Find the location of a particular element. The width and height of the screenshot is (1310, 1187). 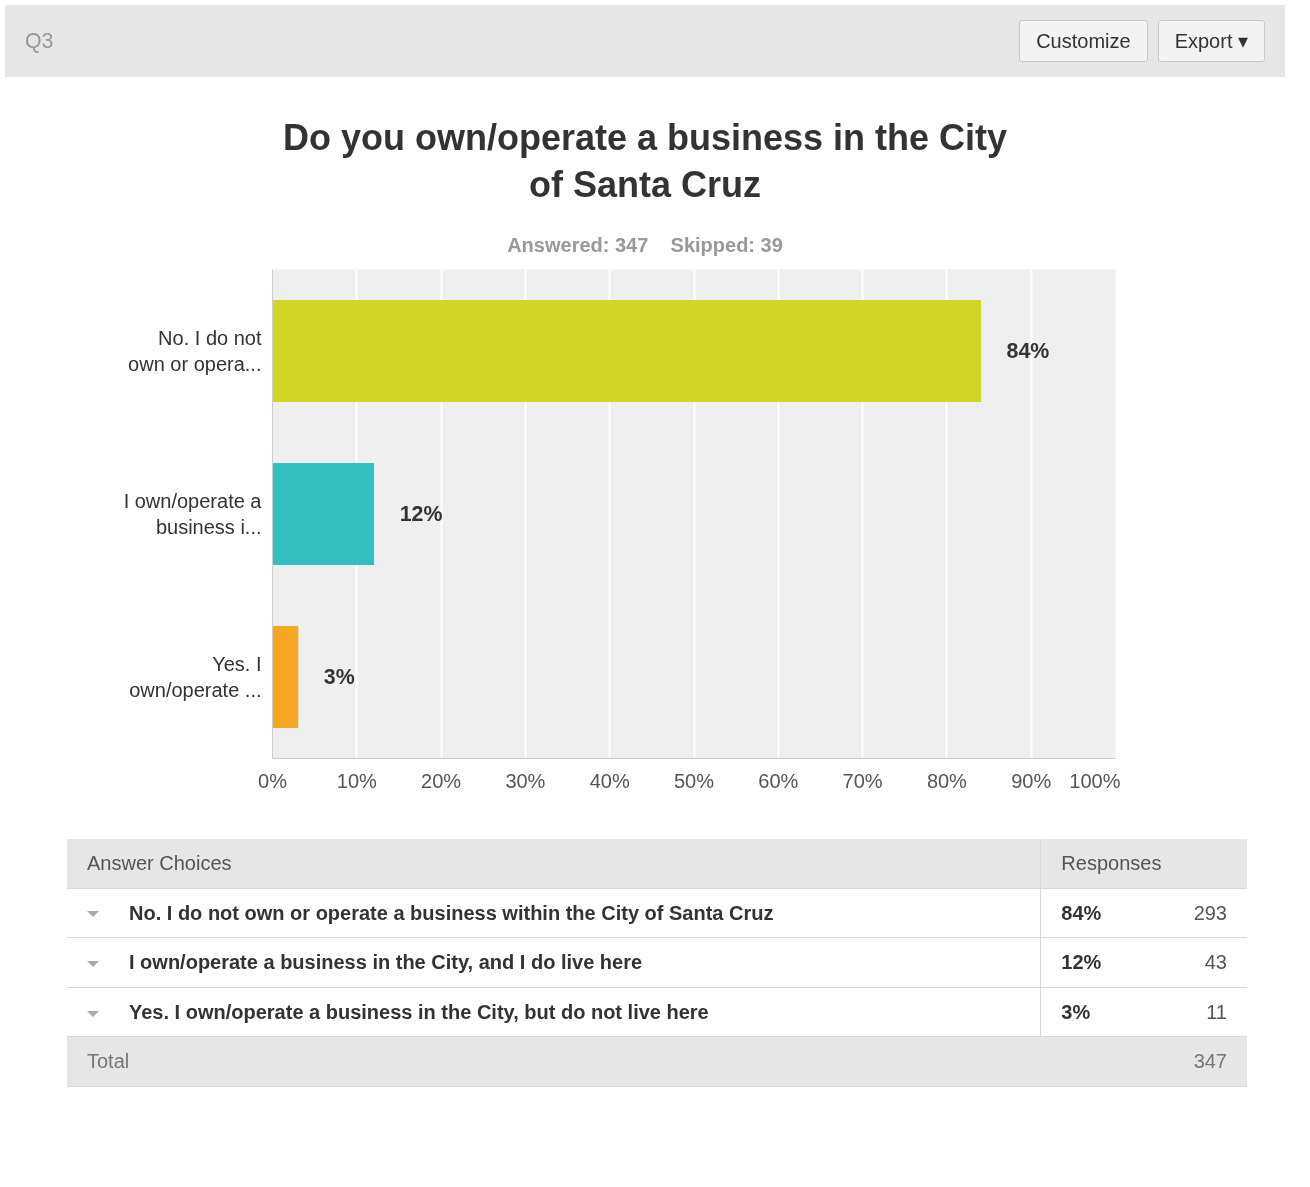

text: 12% is located at coordinates (1094, 962).